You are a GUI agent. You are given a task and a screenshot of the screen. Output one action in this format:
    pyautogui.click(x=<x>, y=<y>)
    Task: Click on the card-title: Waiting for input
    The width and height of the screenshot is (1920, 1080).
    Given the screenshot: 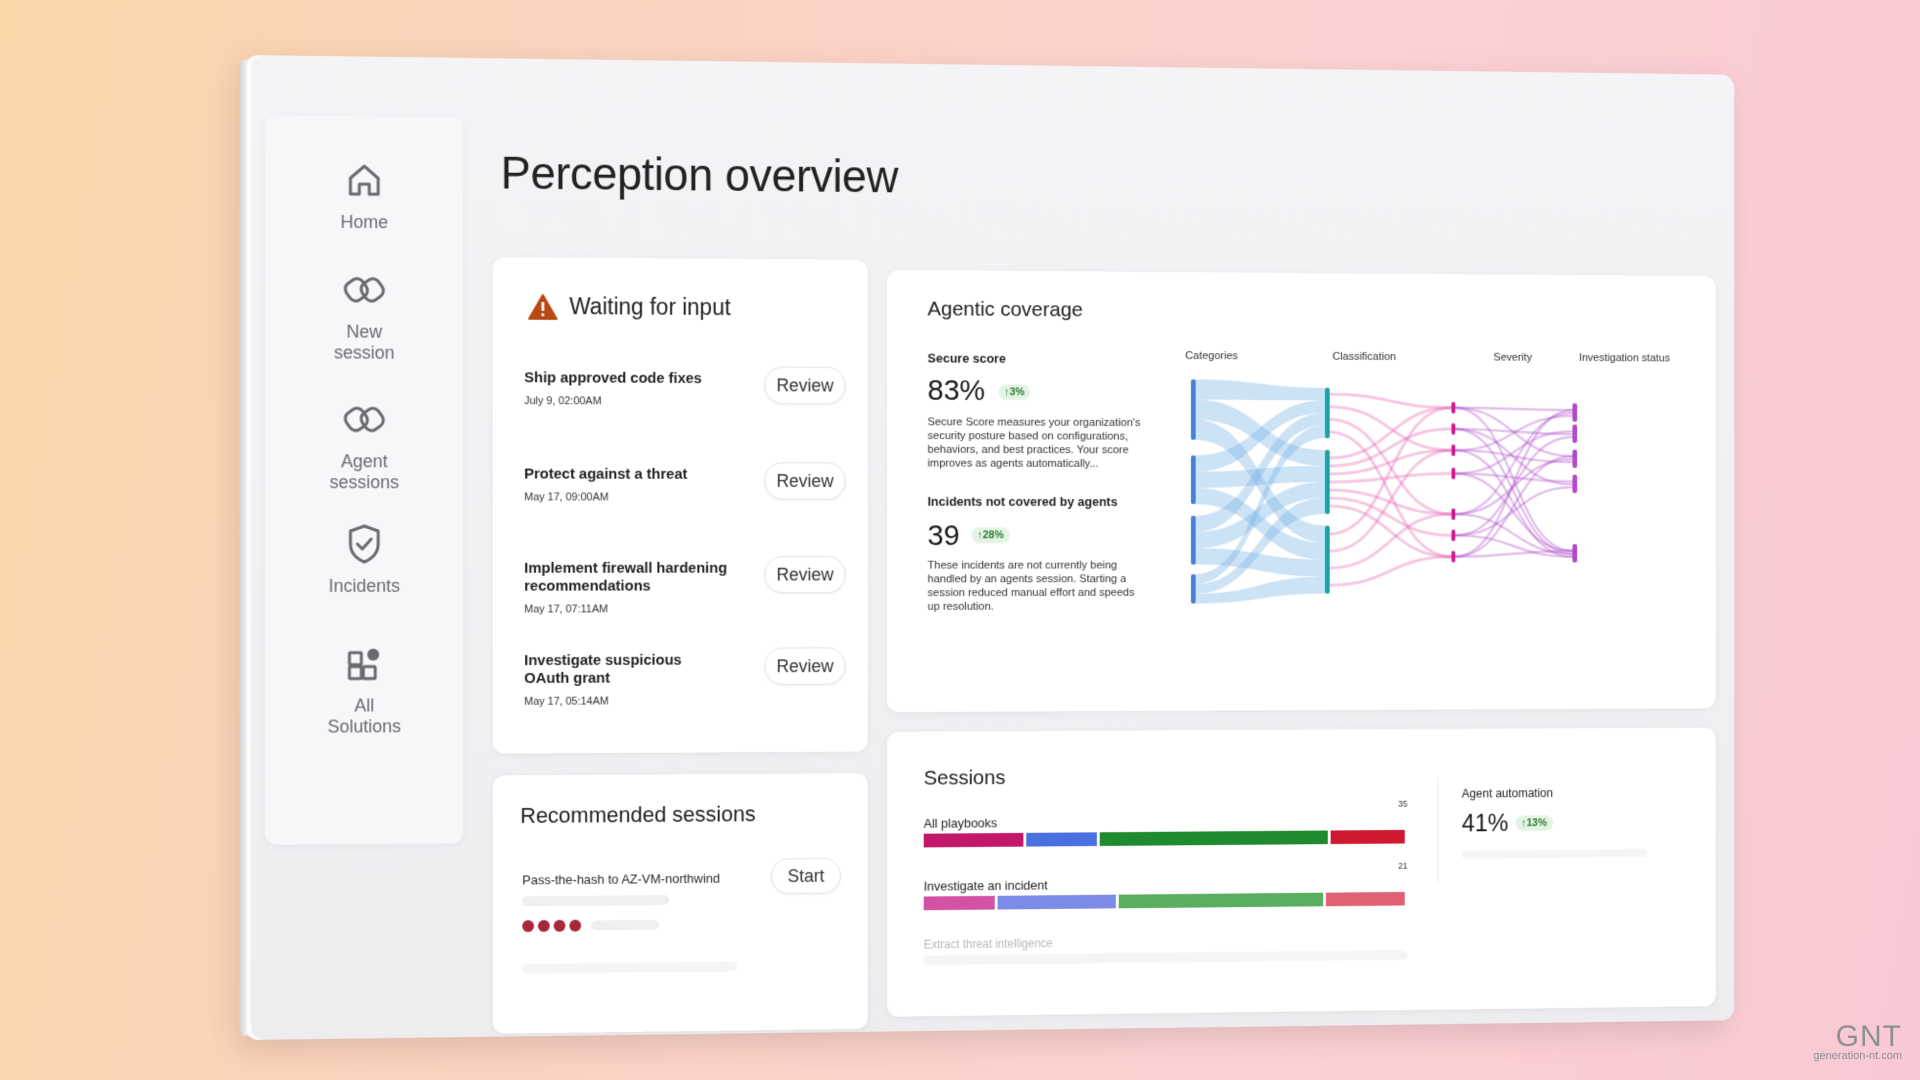 What is the action you would take?
    pyautogui.click(x=649, y=307)
    